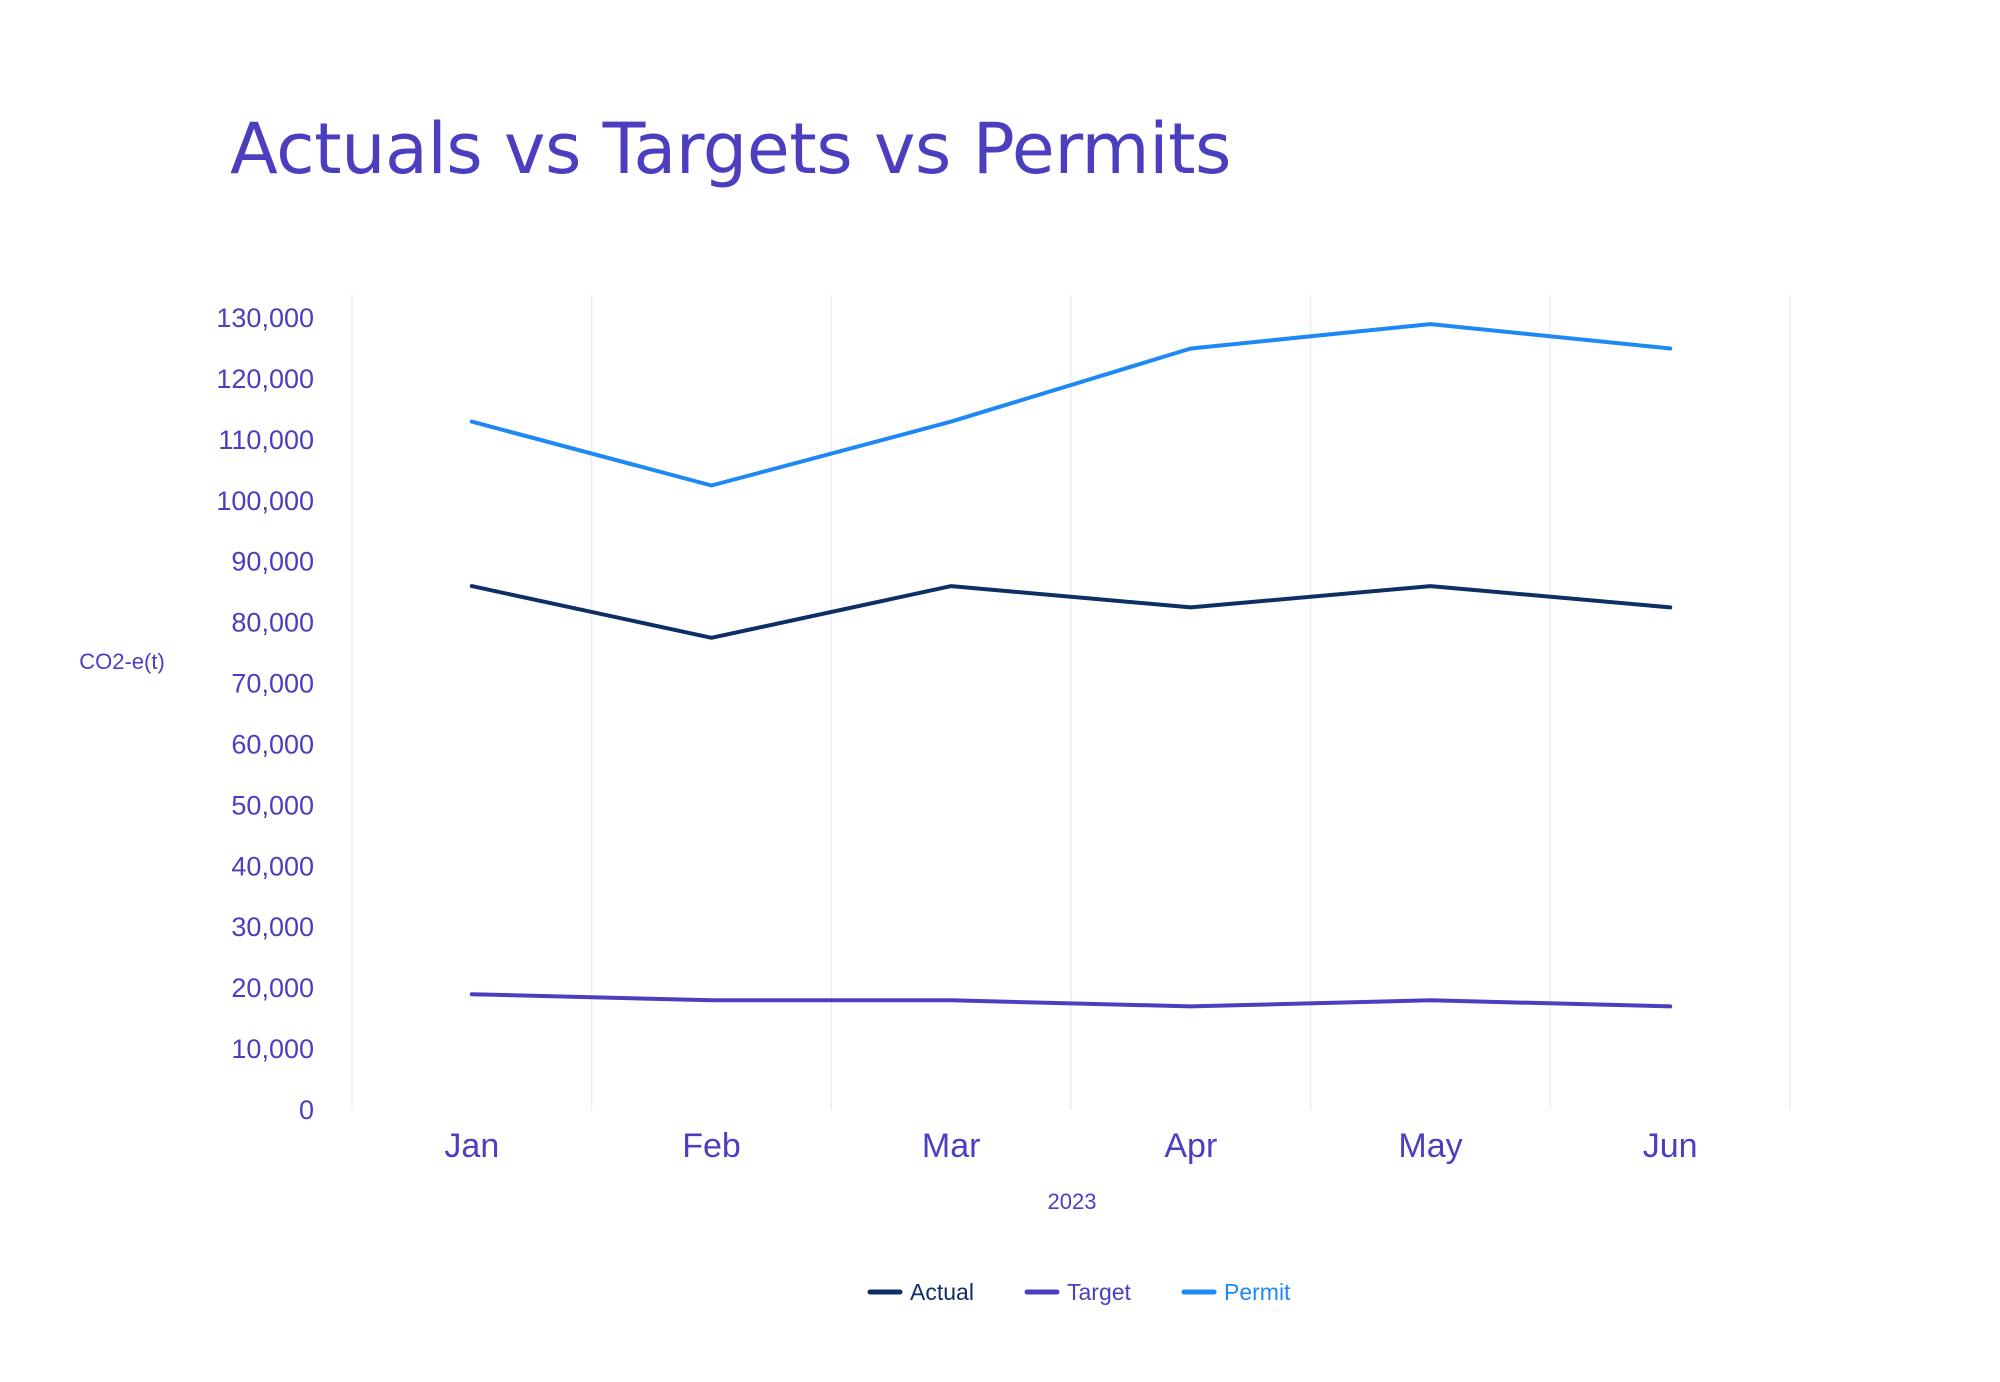 Image resolution: width=2000 pixels, height=1382 pixels. Describe the element at coordinates (1071, 405) in the screenshot. I see `series-line-permit` at that location.